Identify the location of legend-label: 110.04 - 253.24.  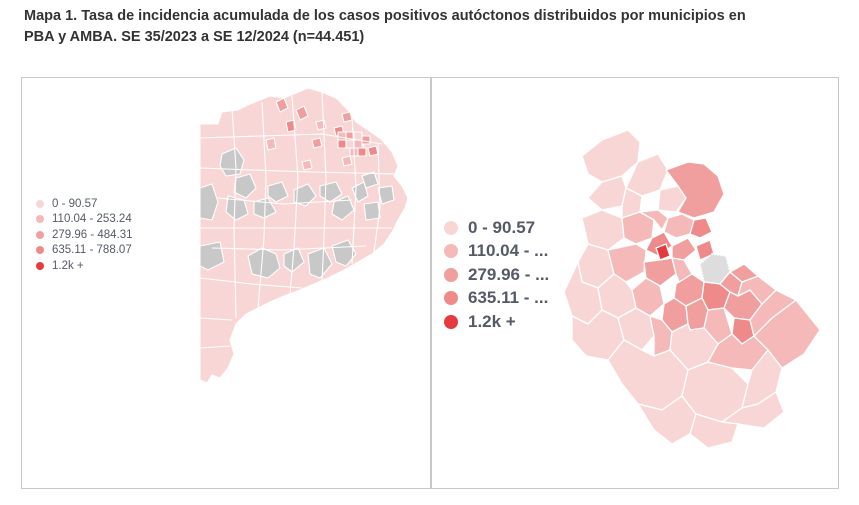
(92, 219).